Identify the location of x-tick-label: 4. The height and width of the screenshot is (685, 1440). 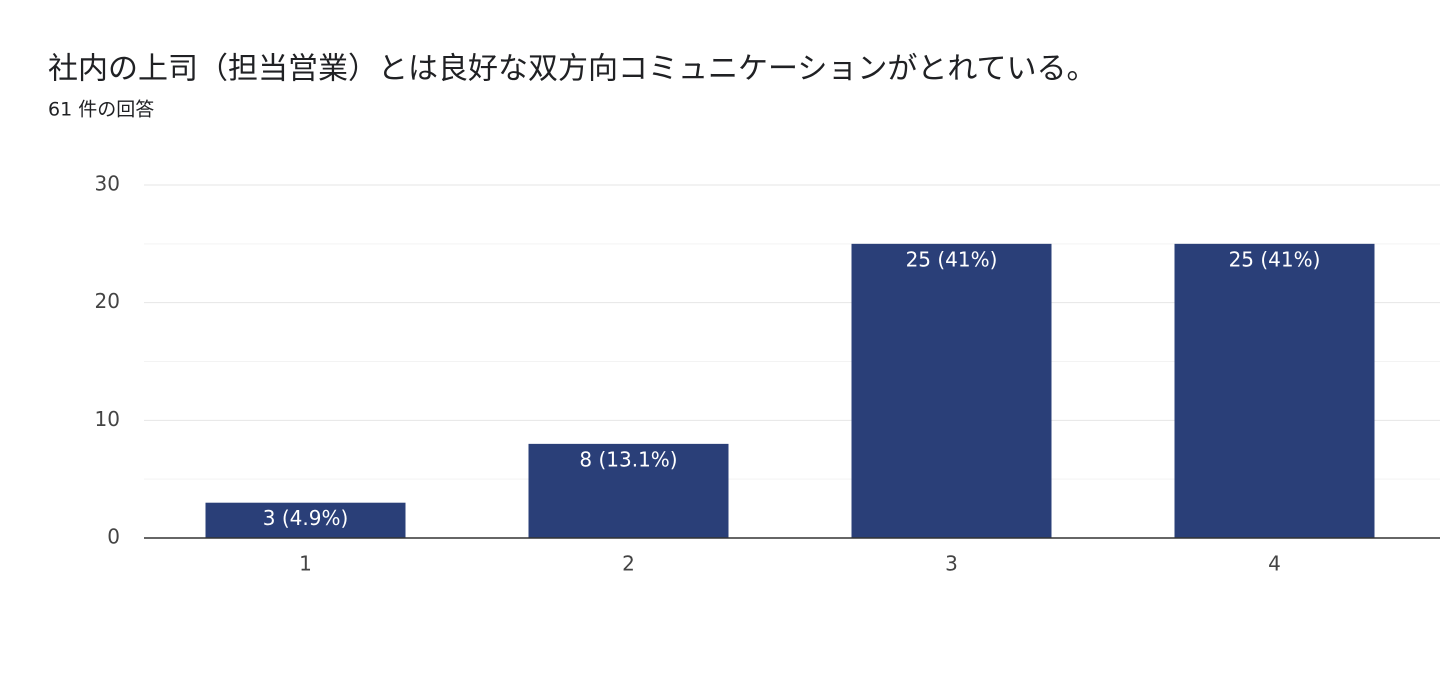
(1274, 564).